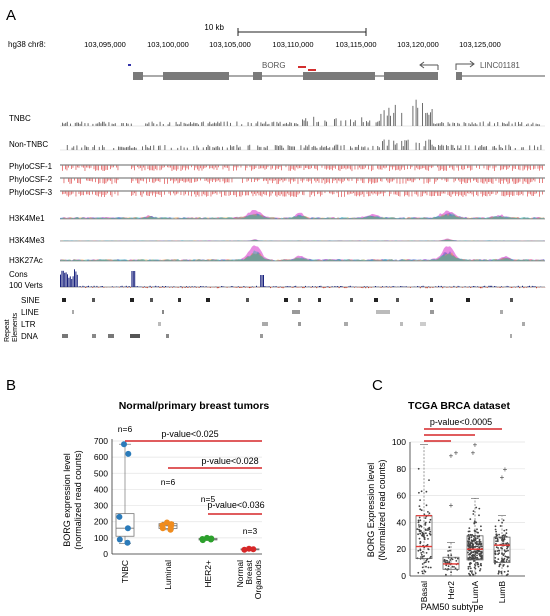 The image size is (550, 616). What do you see at coordinates (240, 574) in the screenshot?
I see `x-tick-label-part: Normal` at bounding box center [240, 574].